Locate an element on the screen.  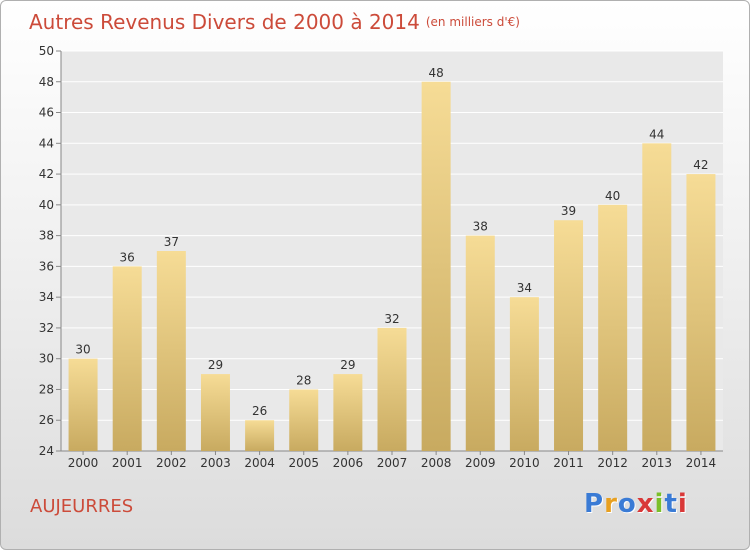
data-label: 44 is located at coordinates (656, 134).